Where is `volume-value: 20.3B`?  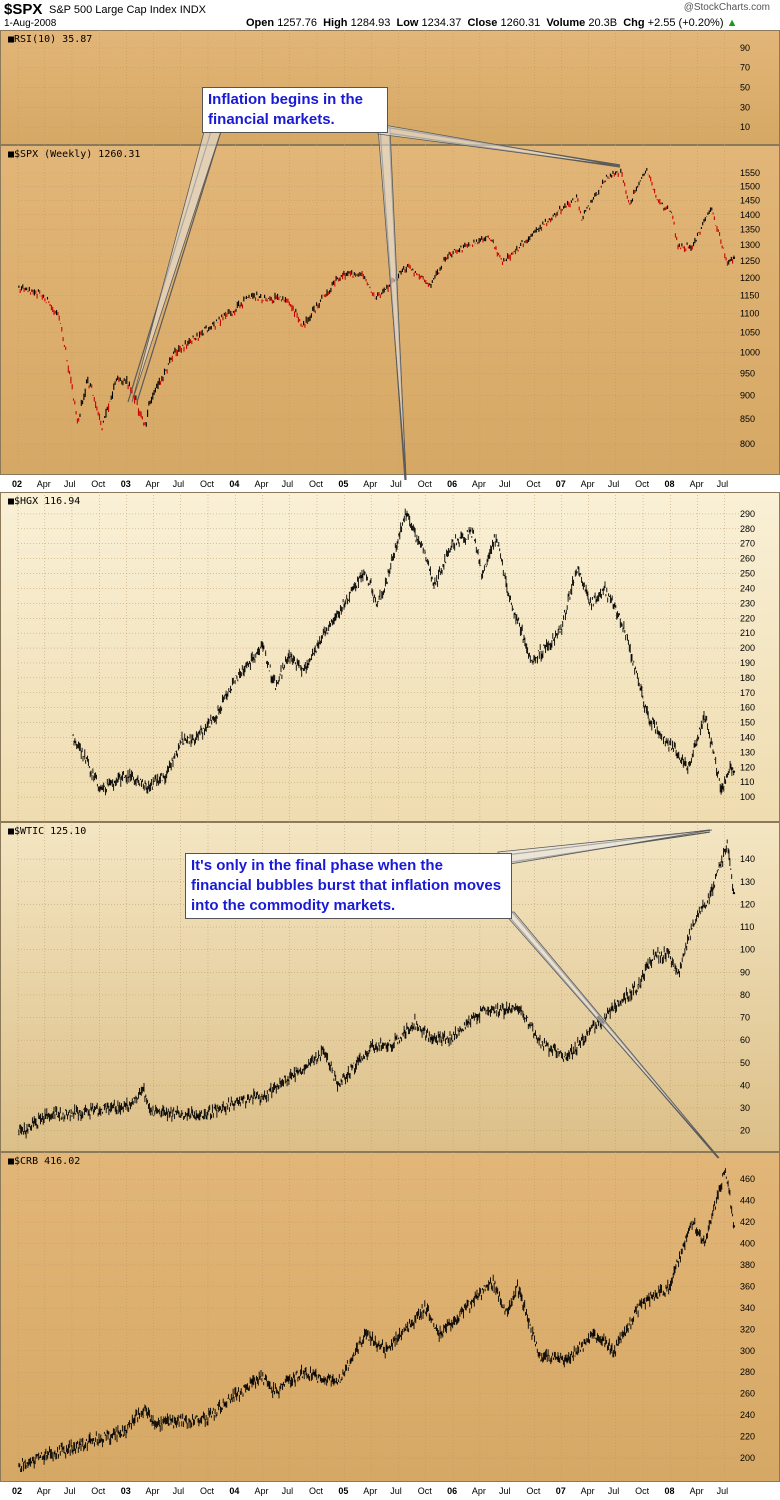 volume-value: 20.3B is located at coordinates (603, 23).